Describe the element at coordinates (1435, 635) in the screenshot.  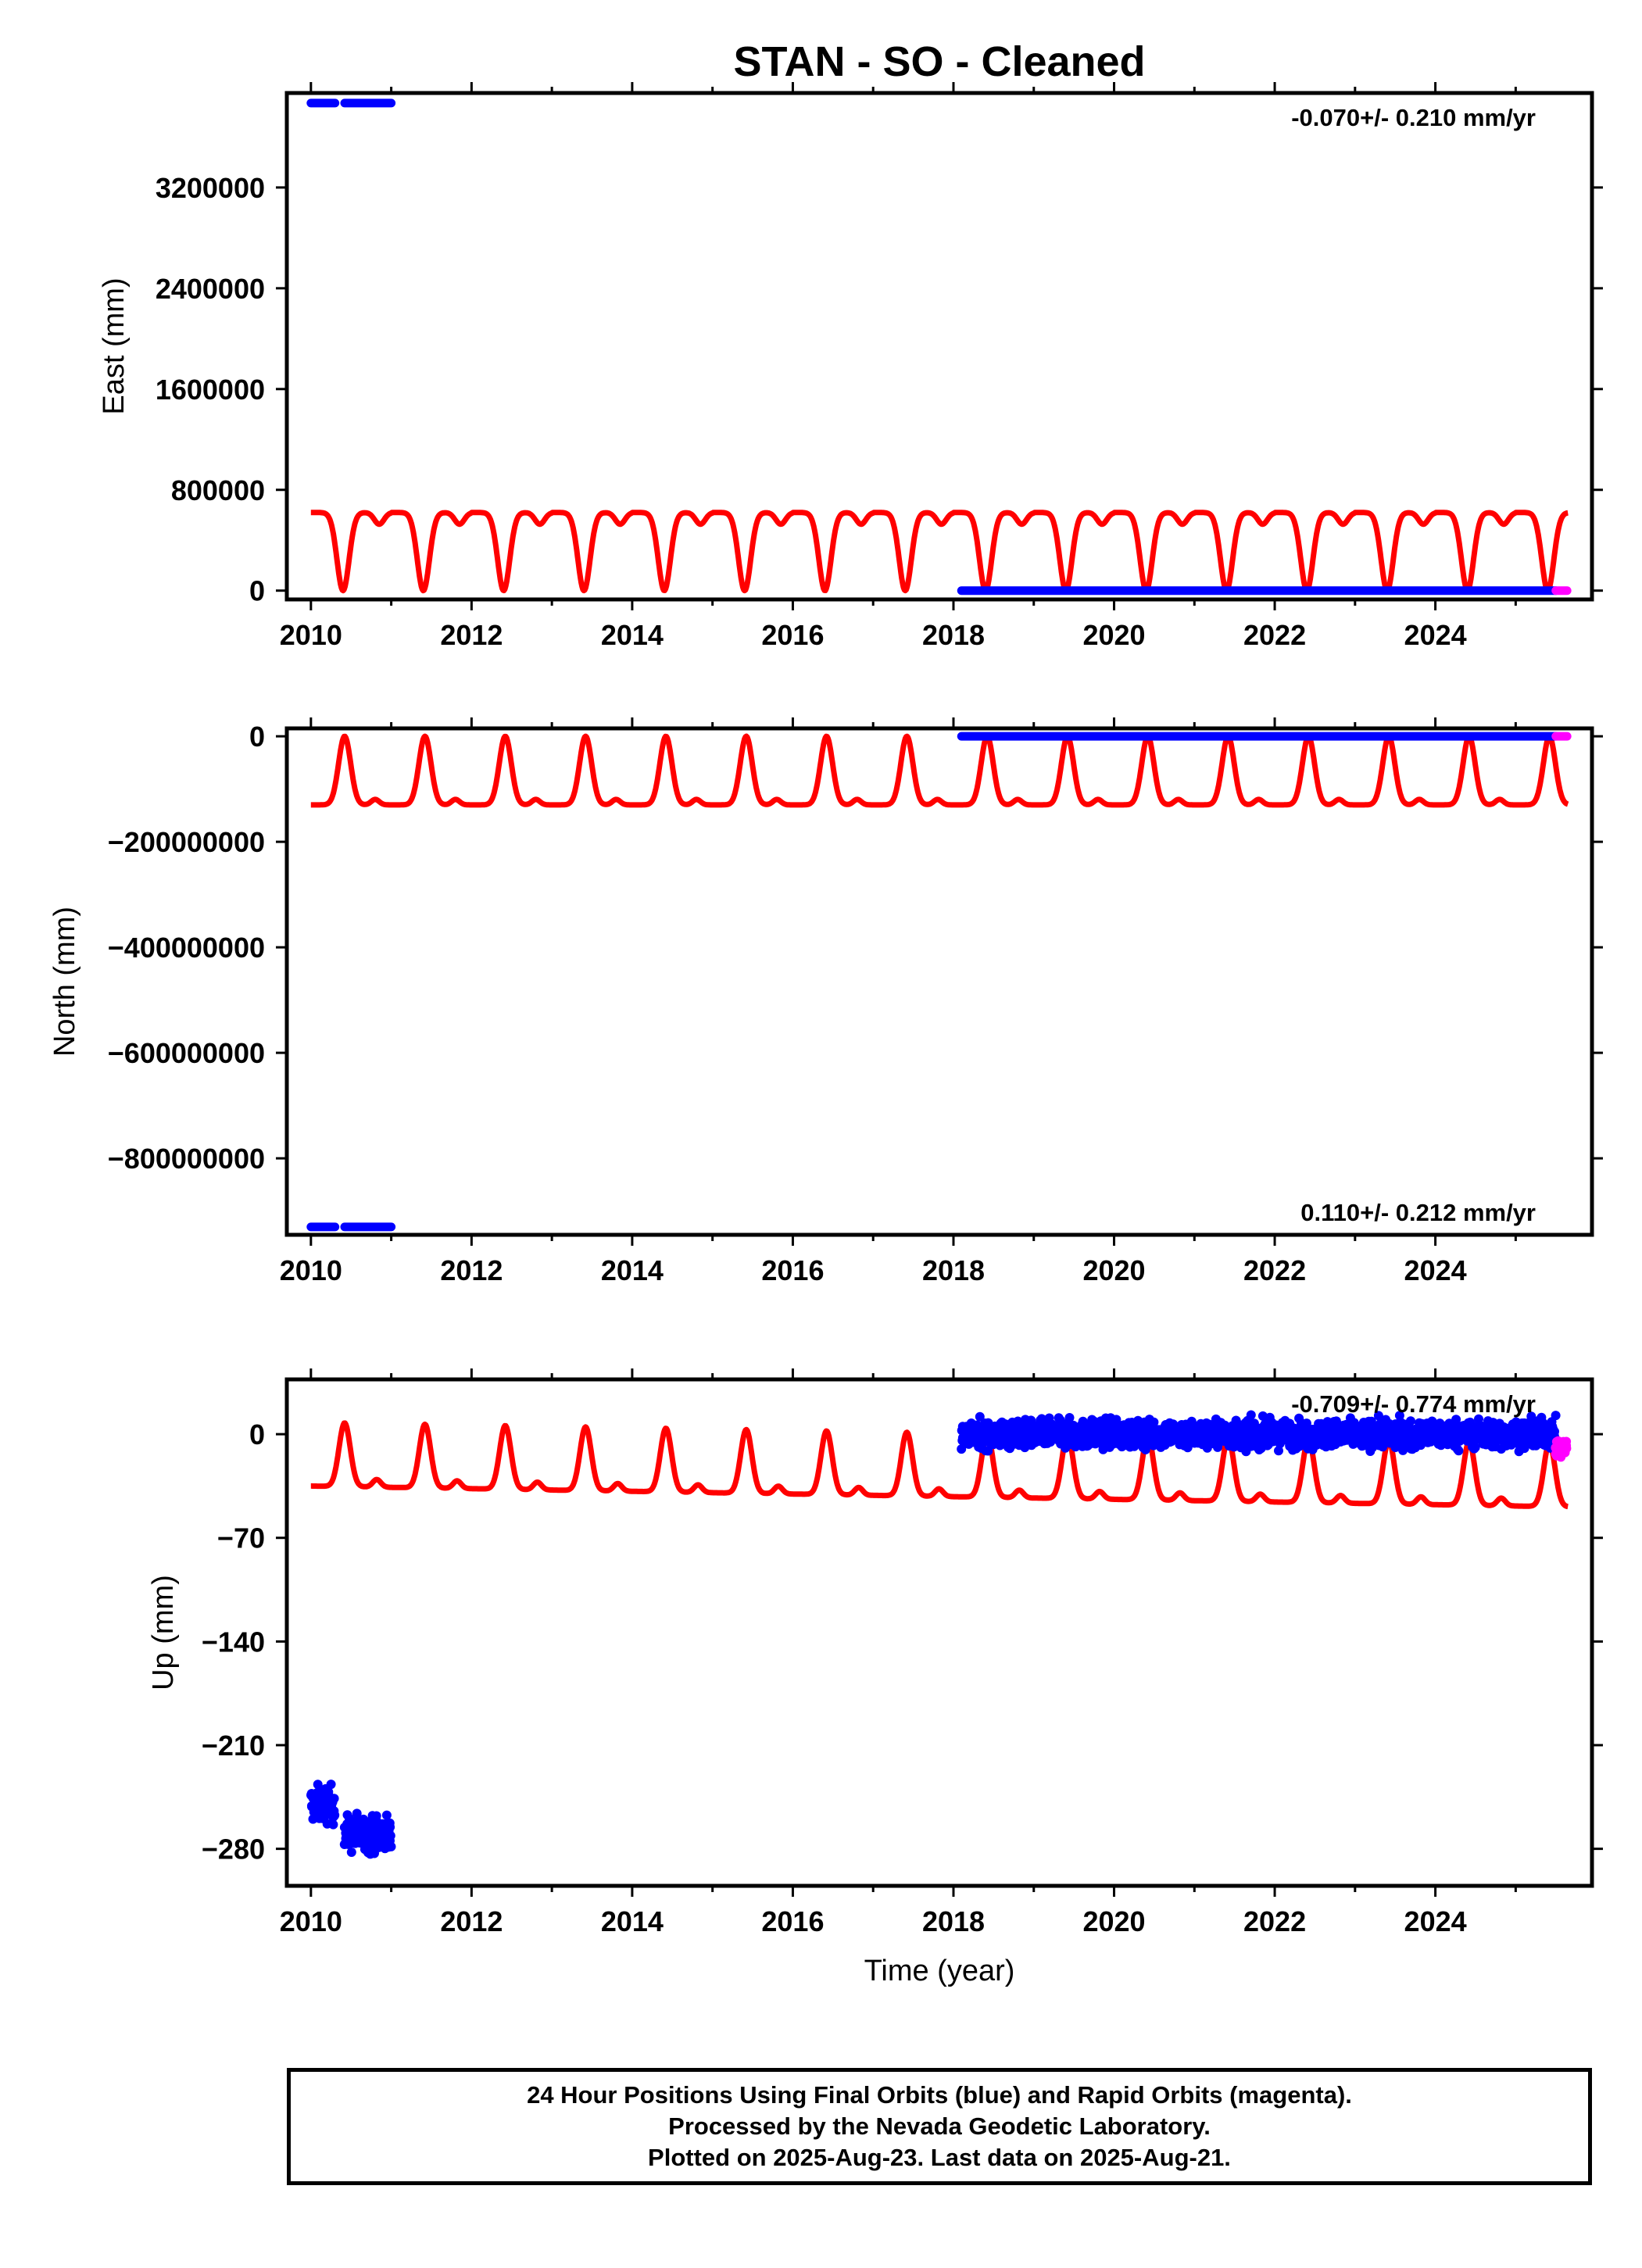
I see `east-xtick-label: 2024` at that location.